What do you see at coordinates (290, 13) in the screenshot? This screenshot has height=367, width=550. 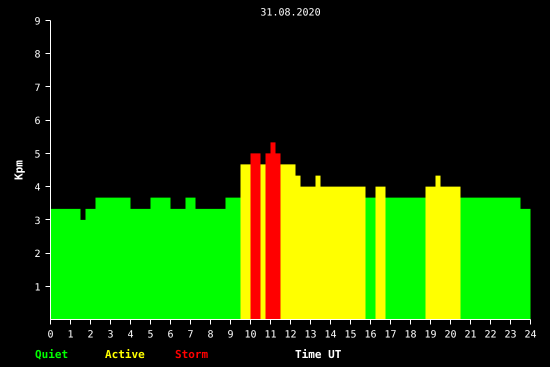 I see `chart-title: 31.08.2020` at bounding box center [290, 13].